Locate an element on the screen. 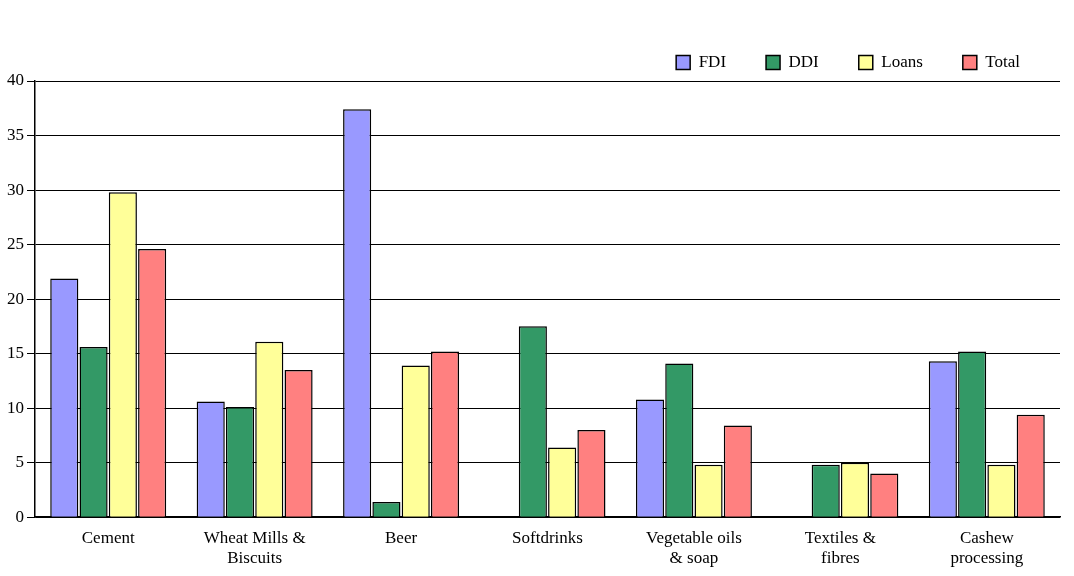 The height and width of the screenshot is (576, 1074). y-tick-label: 5 is located at coordinates (19, 462).